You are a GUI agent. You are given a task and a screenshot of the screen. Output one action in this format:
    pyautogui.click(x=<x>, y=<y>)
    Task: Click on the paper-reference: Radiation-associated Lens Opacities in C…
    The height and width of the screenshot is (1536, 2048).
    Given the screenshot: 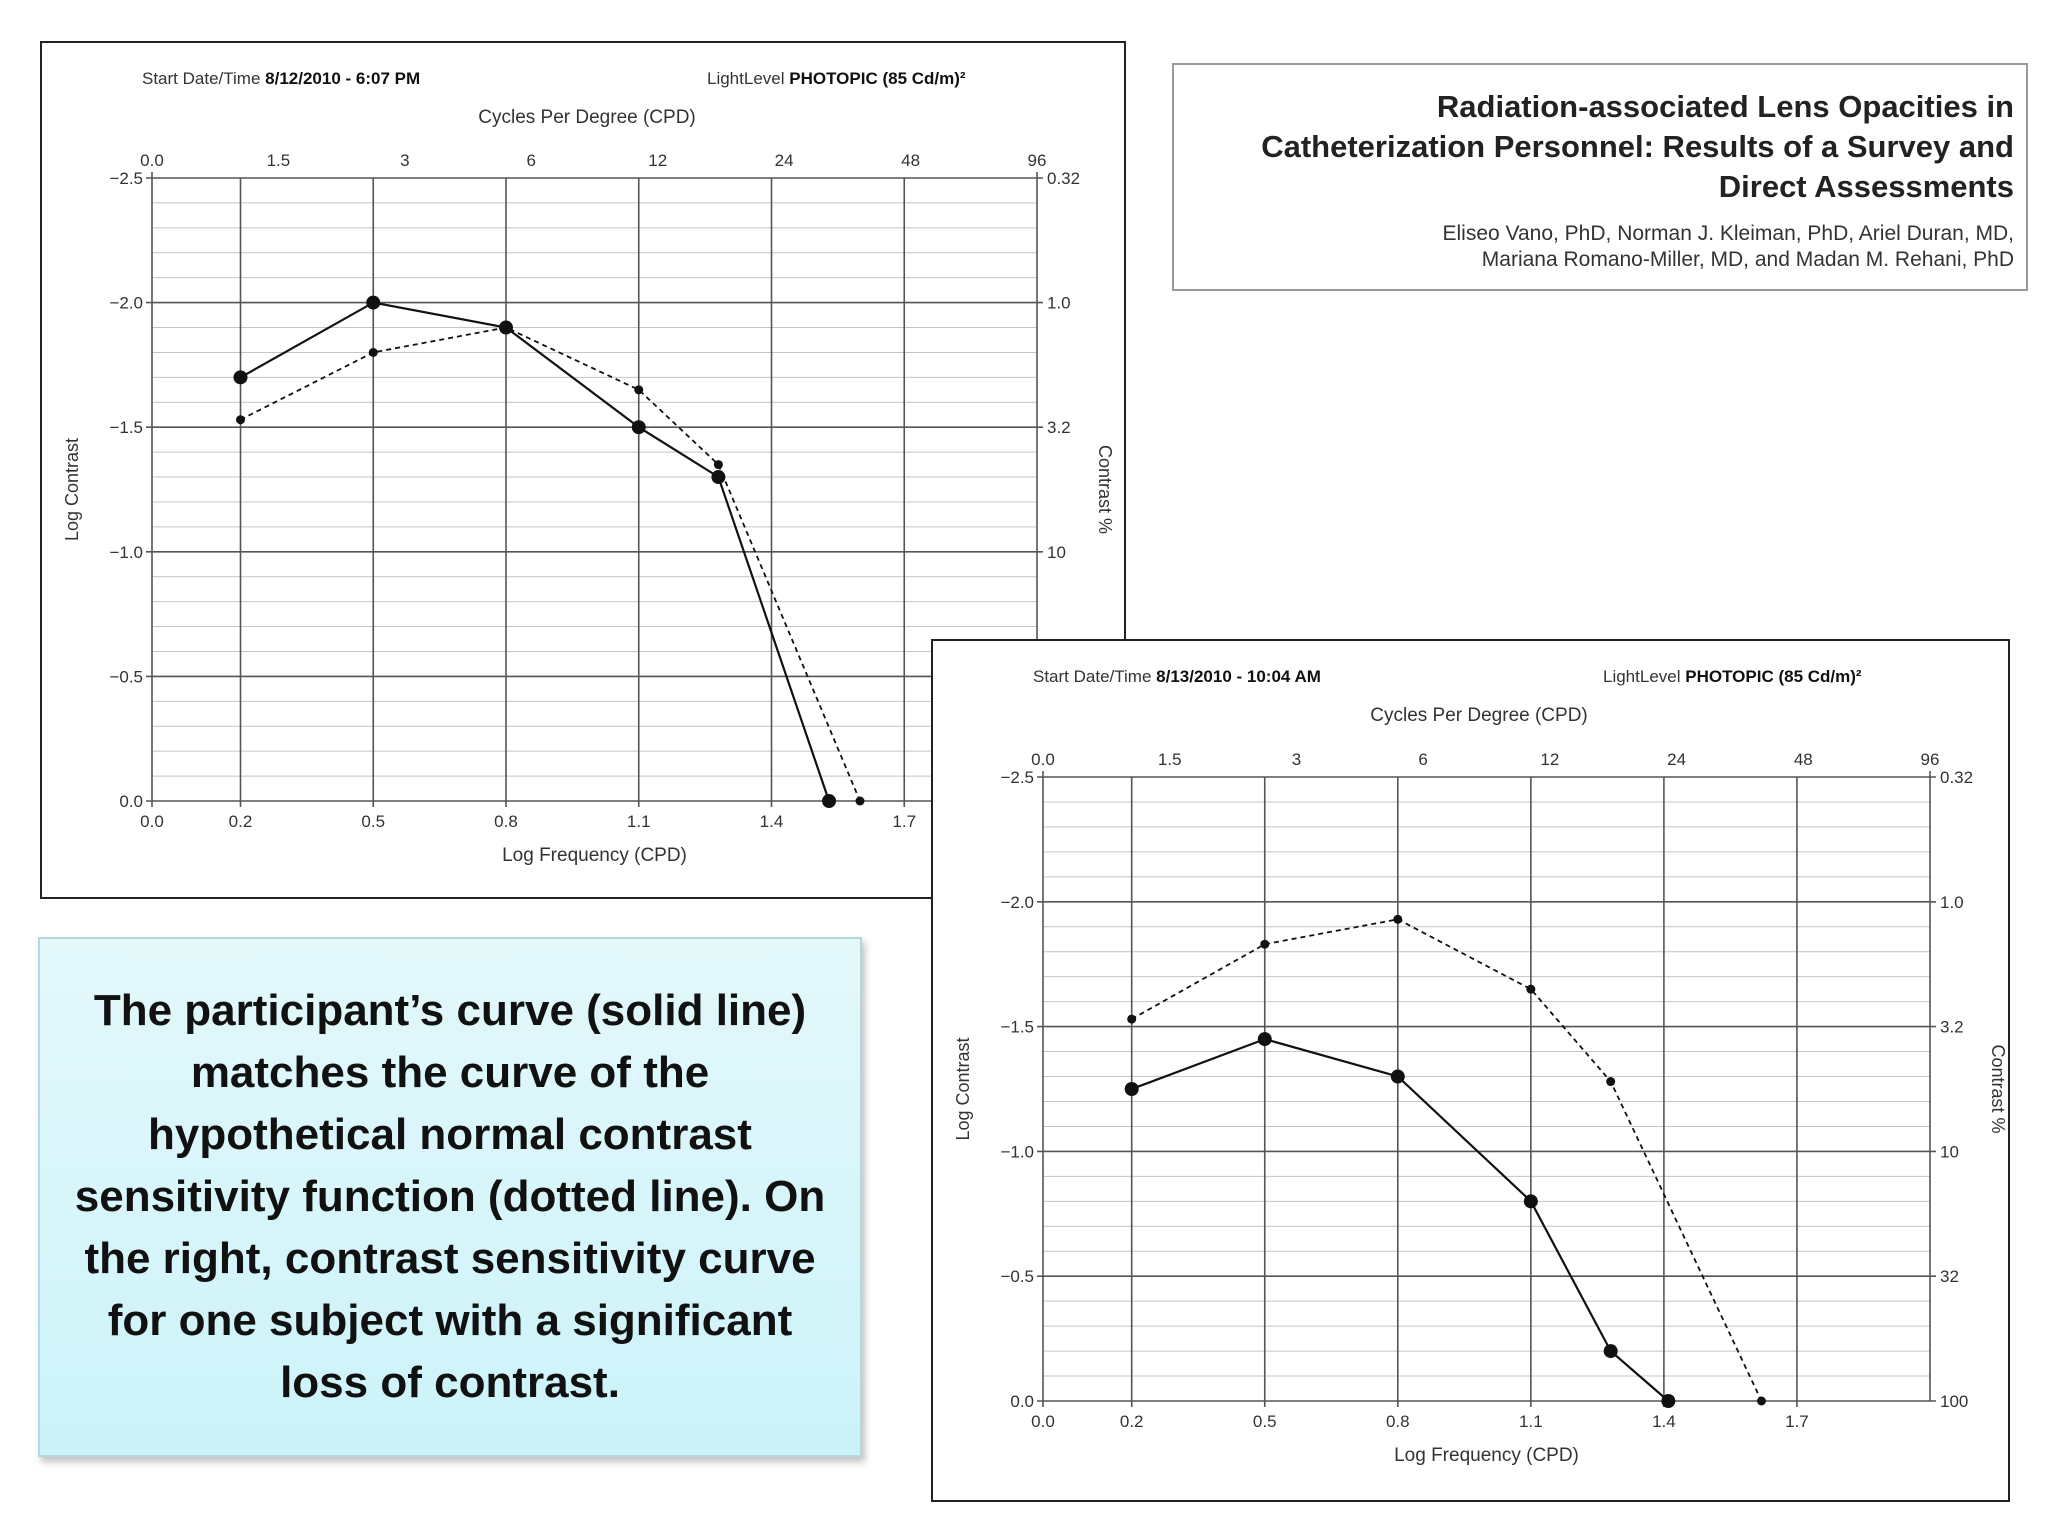 What is the action you would take?
    pyautogui.click(x=1600, y=177)
    